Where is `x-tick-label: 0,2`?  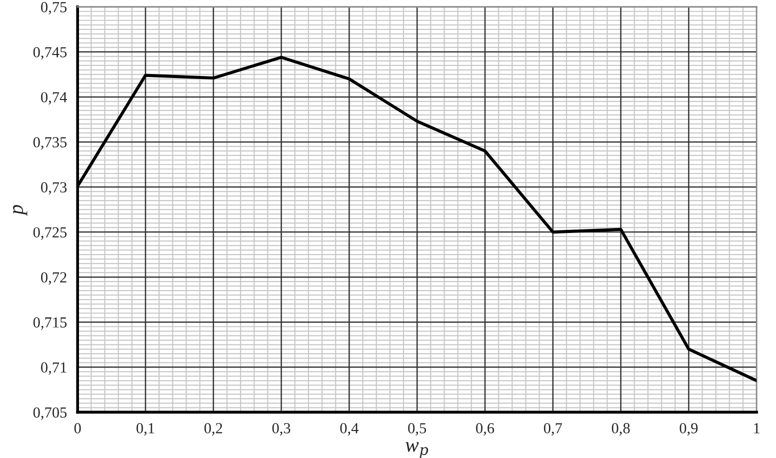 x-tick-label: 0,2 is located at coordinates (213, 429).